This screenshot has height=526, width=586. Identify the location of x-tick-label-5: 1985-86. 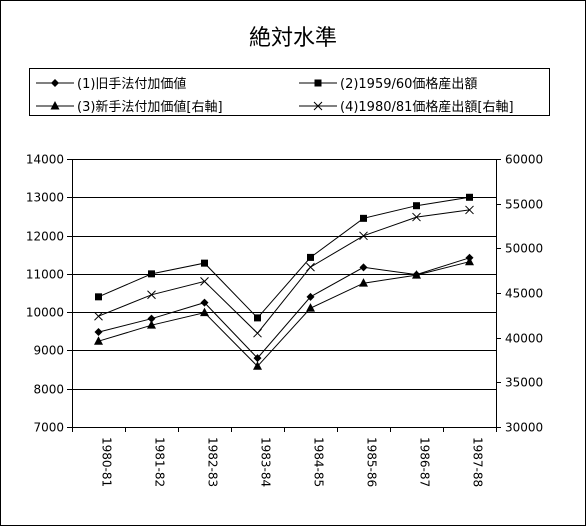
(372, 462).